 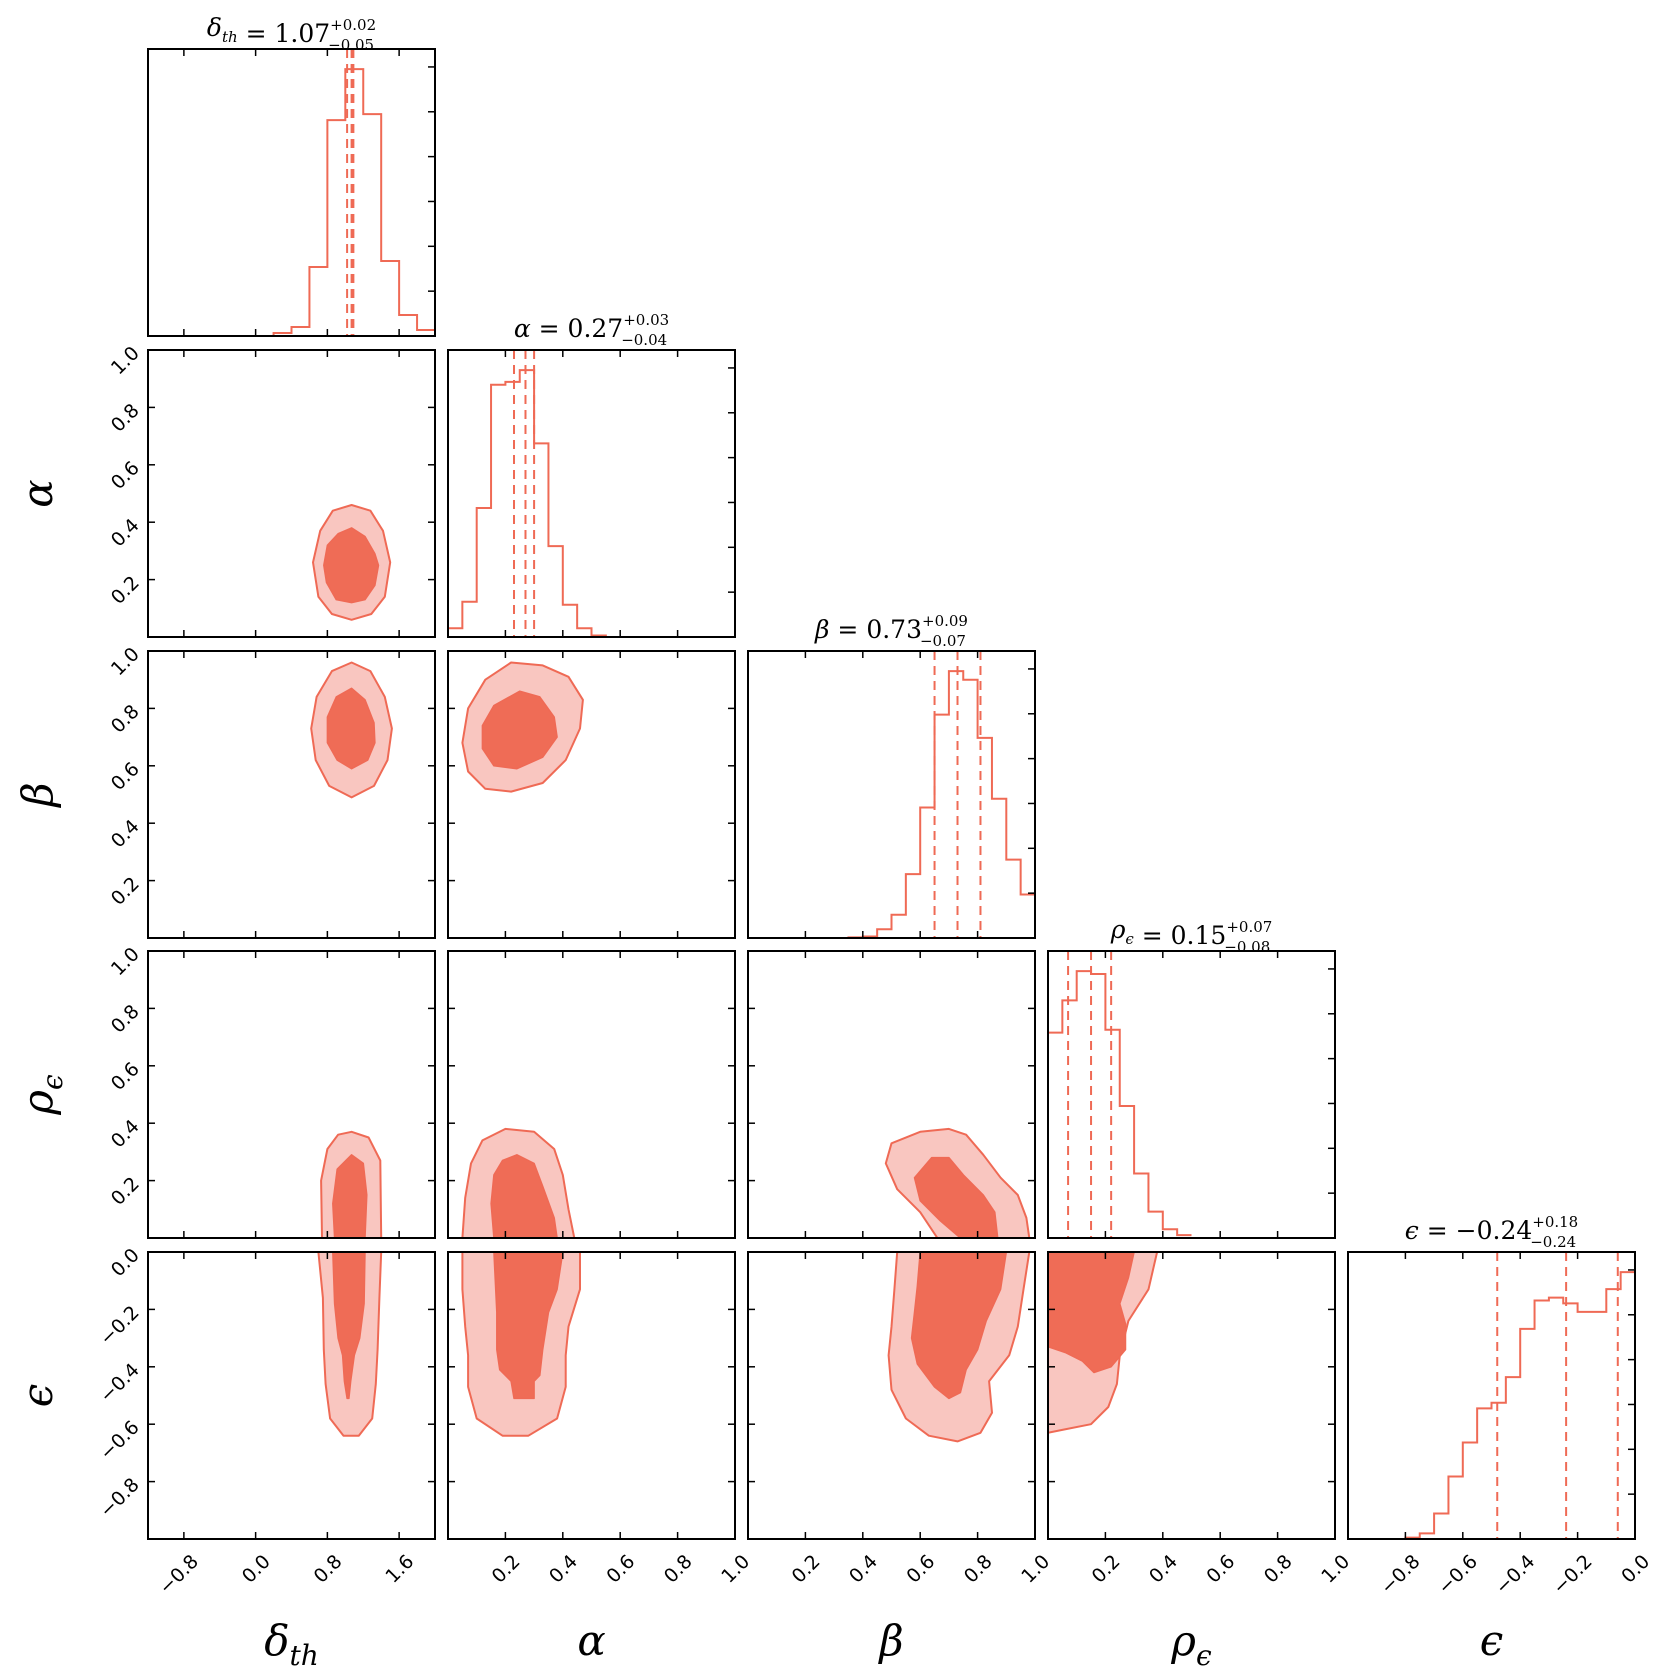 I want to click on panel-rho_eps-vs-rho_eps: ρϵ = 0.15+0.07 −0.08, so click(x=1191, y=1077).